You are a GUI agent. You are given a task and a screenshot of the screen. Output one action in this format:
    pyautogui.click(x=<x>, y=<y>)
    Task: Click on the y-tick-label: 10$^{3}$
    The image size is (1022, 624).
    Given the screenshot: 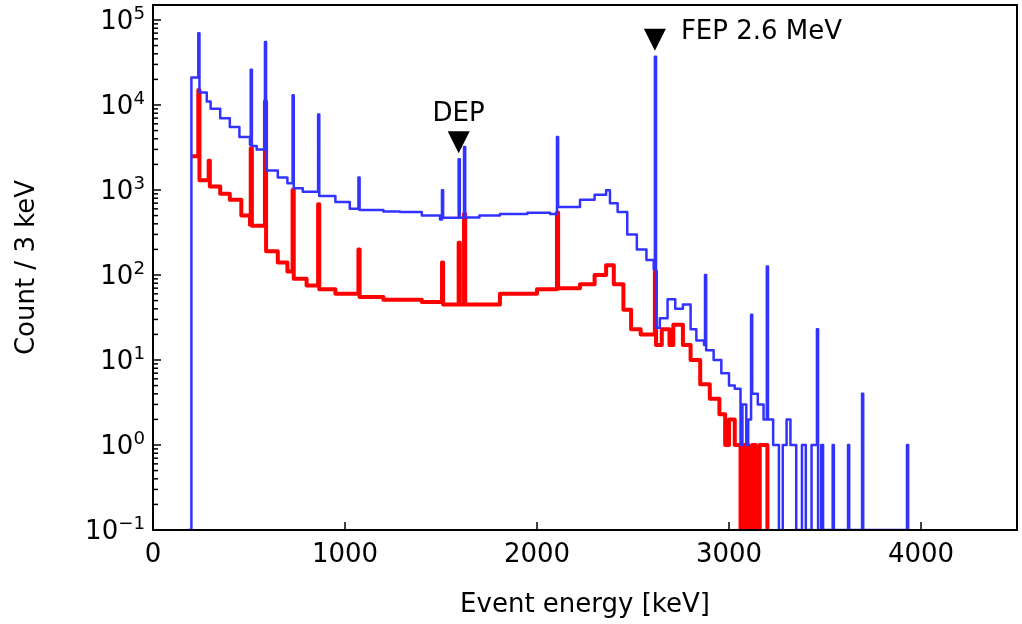 What is the action you would take?
    pyautogui.click(x=122, y=188)
    